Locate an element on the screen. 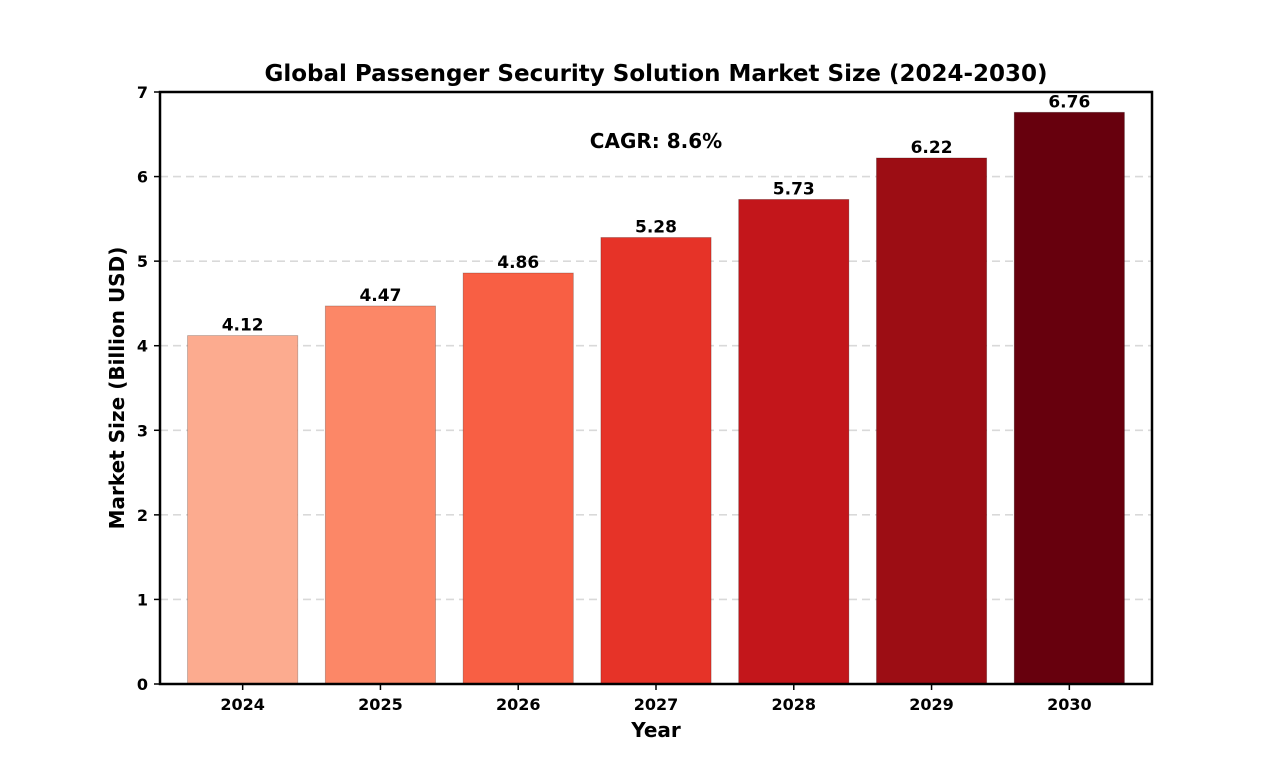  bar-2027 is located at coordinates (656, 461).